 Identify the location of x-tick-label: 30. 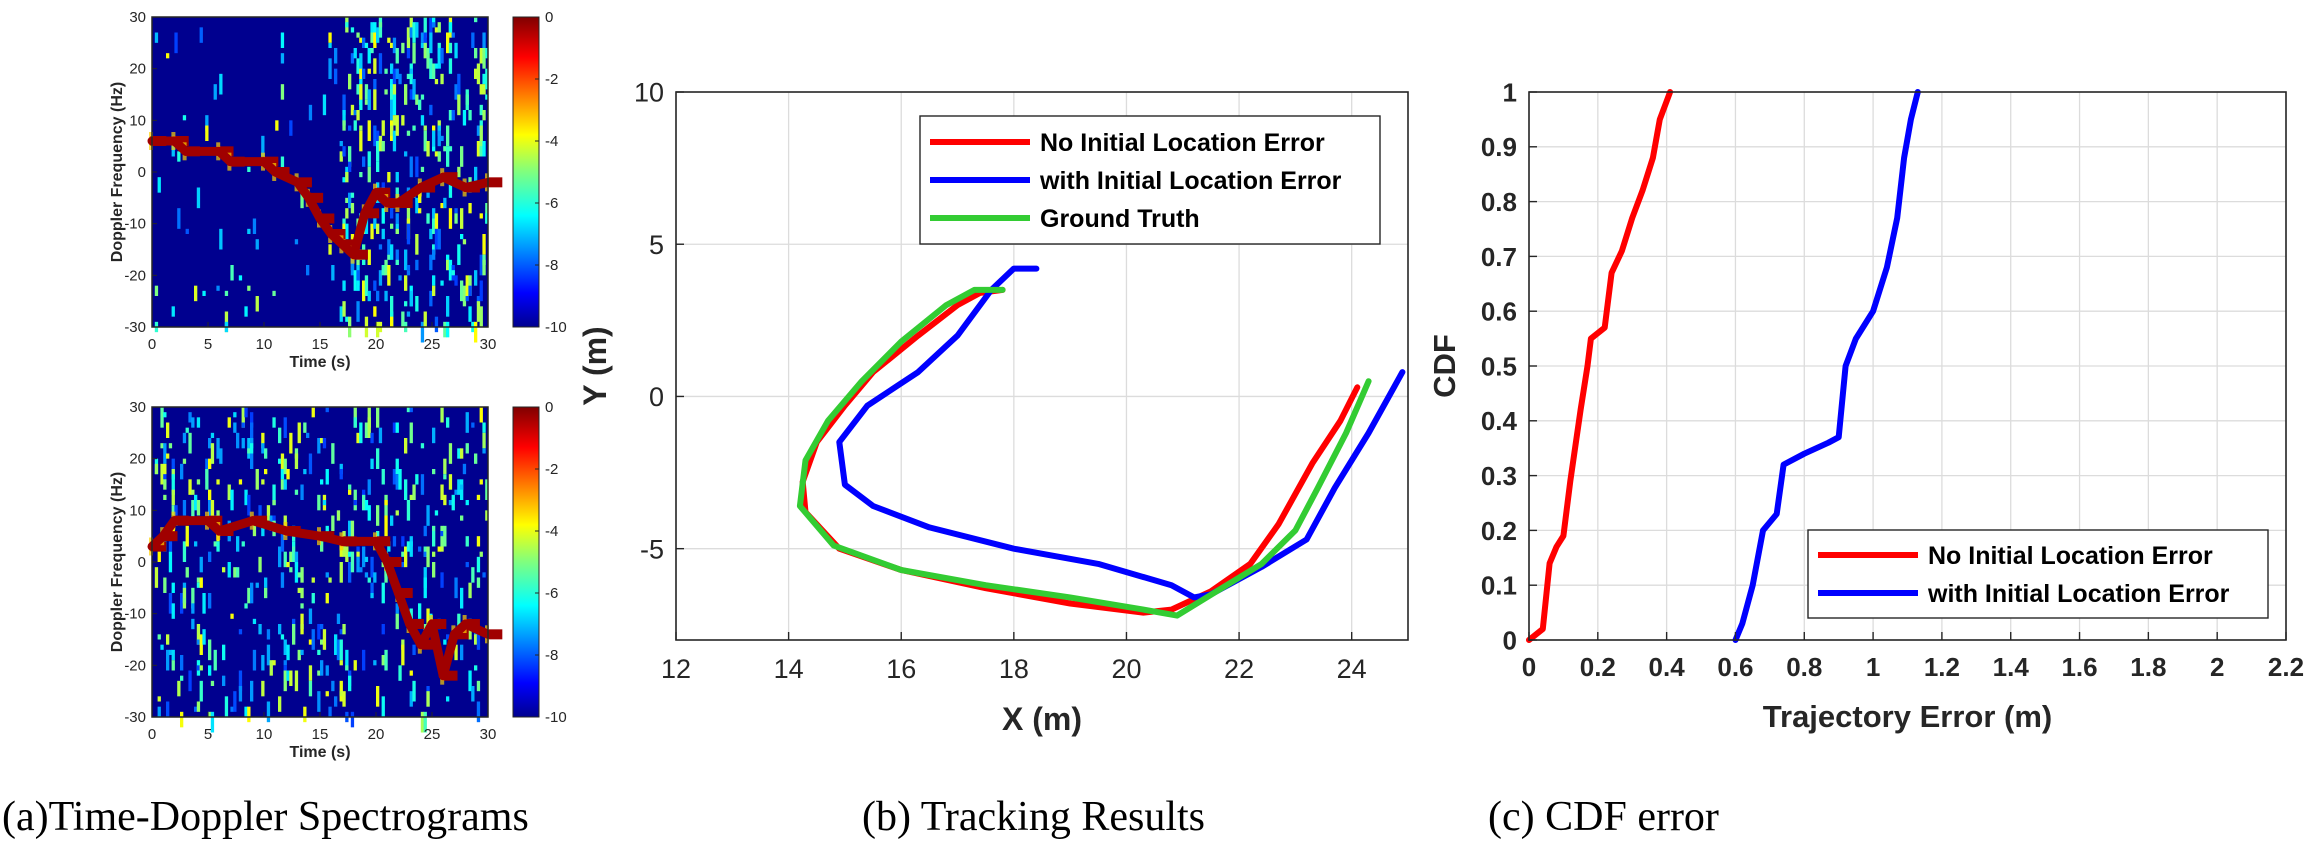
(488, 734).